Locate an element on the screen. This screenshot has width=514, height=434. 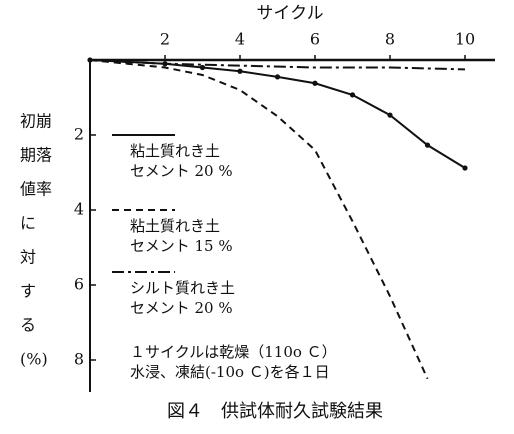
x-tick-label: 2 is located at coordinates (165, 39).